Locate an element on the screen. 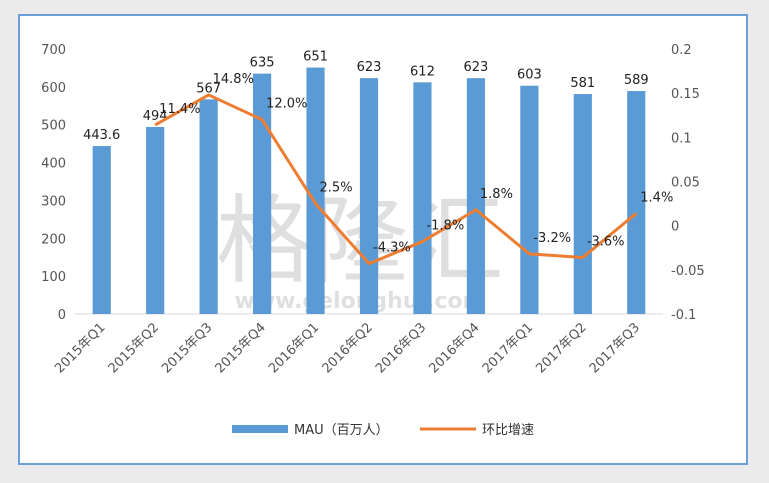 The image size is (769, 483). x-tick-label: 2015年Q4 is located at coordinates (241, 348).